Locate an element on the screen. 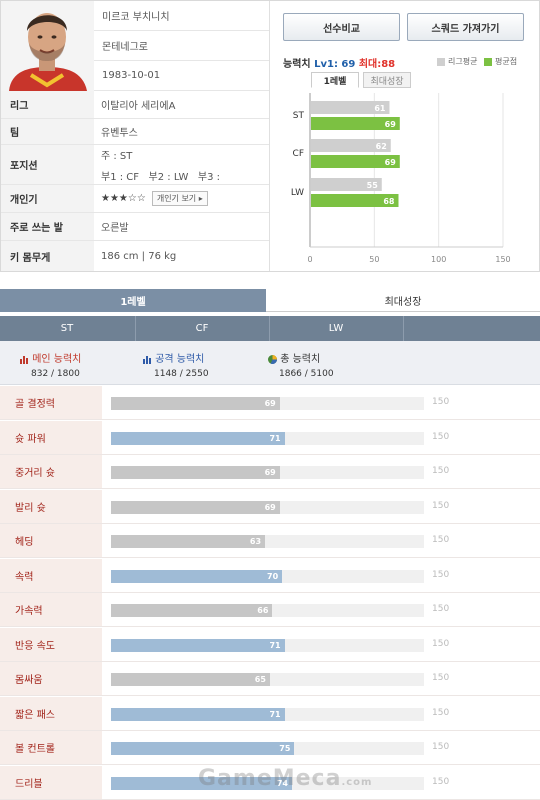  summary-value: 1866 / 5100 is located at coordinates (306, 374).